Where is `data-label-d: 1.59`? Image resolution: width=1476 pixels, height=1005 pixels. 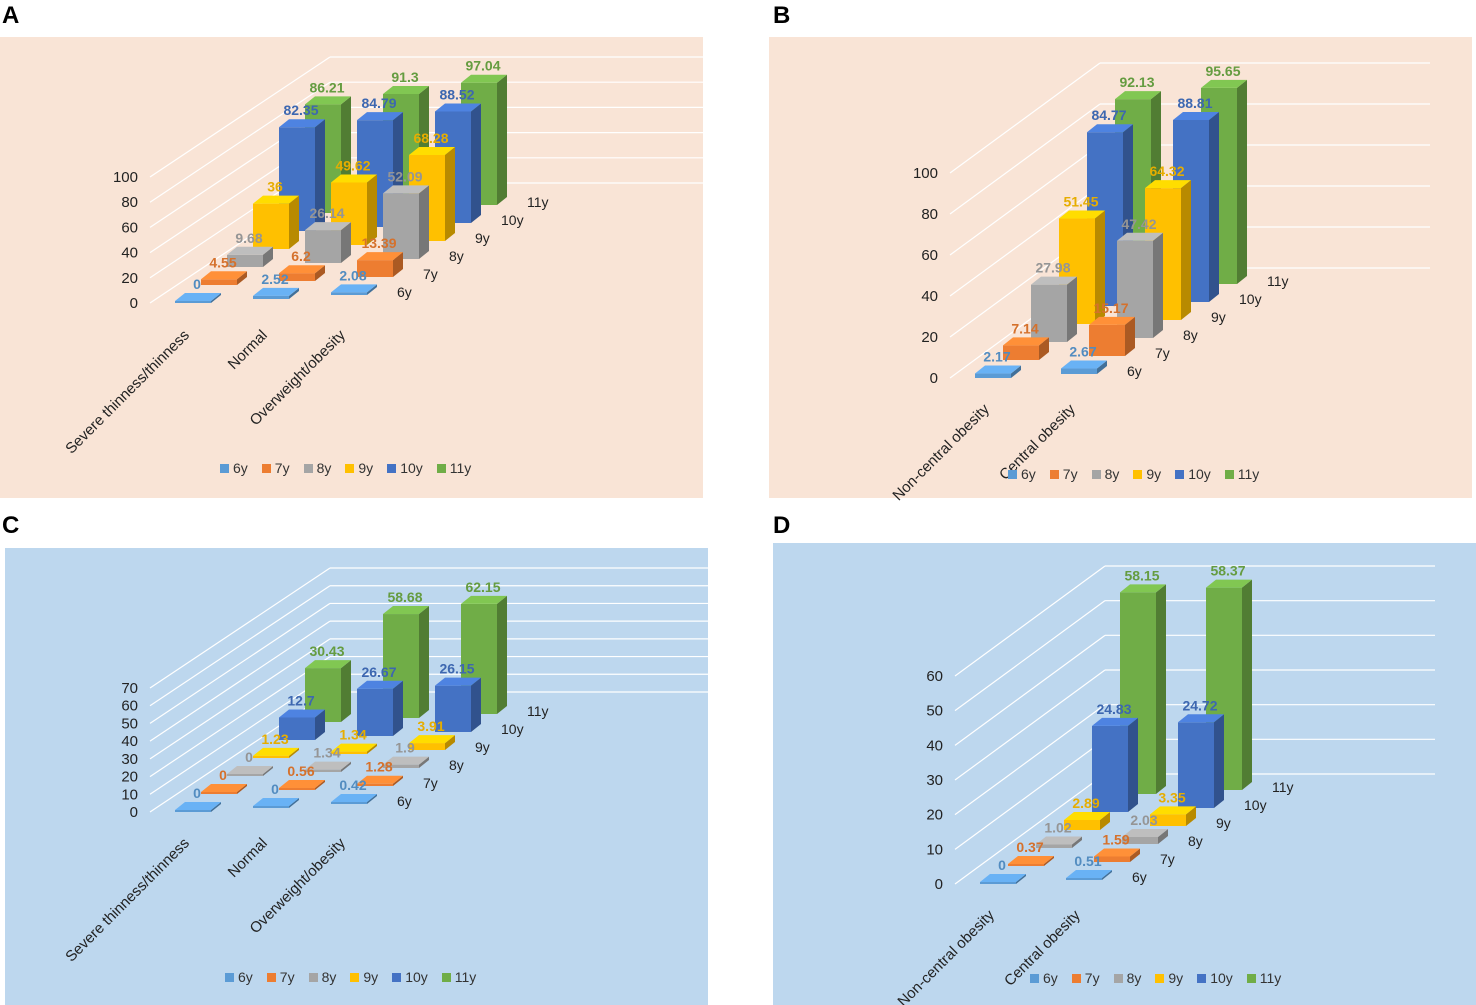 data-label-d: 1.59 is located at coordinates (1115, 839).